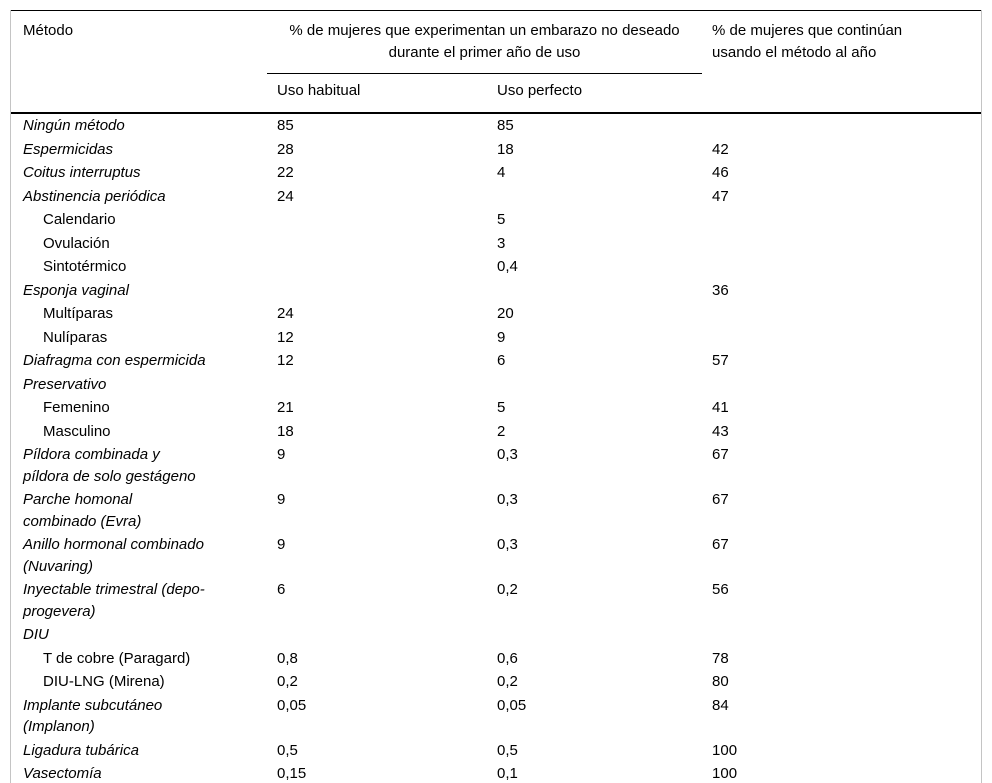  I want to click on method-cell: T de cobre (Paragard), so click(117, 658).